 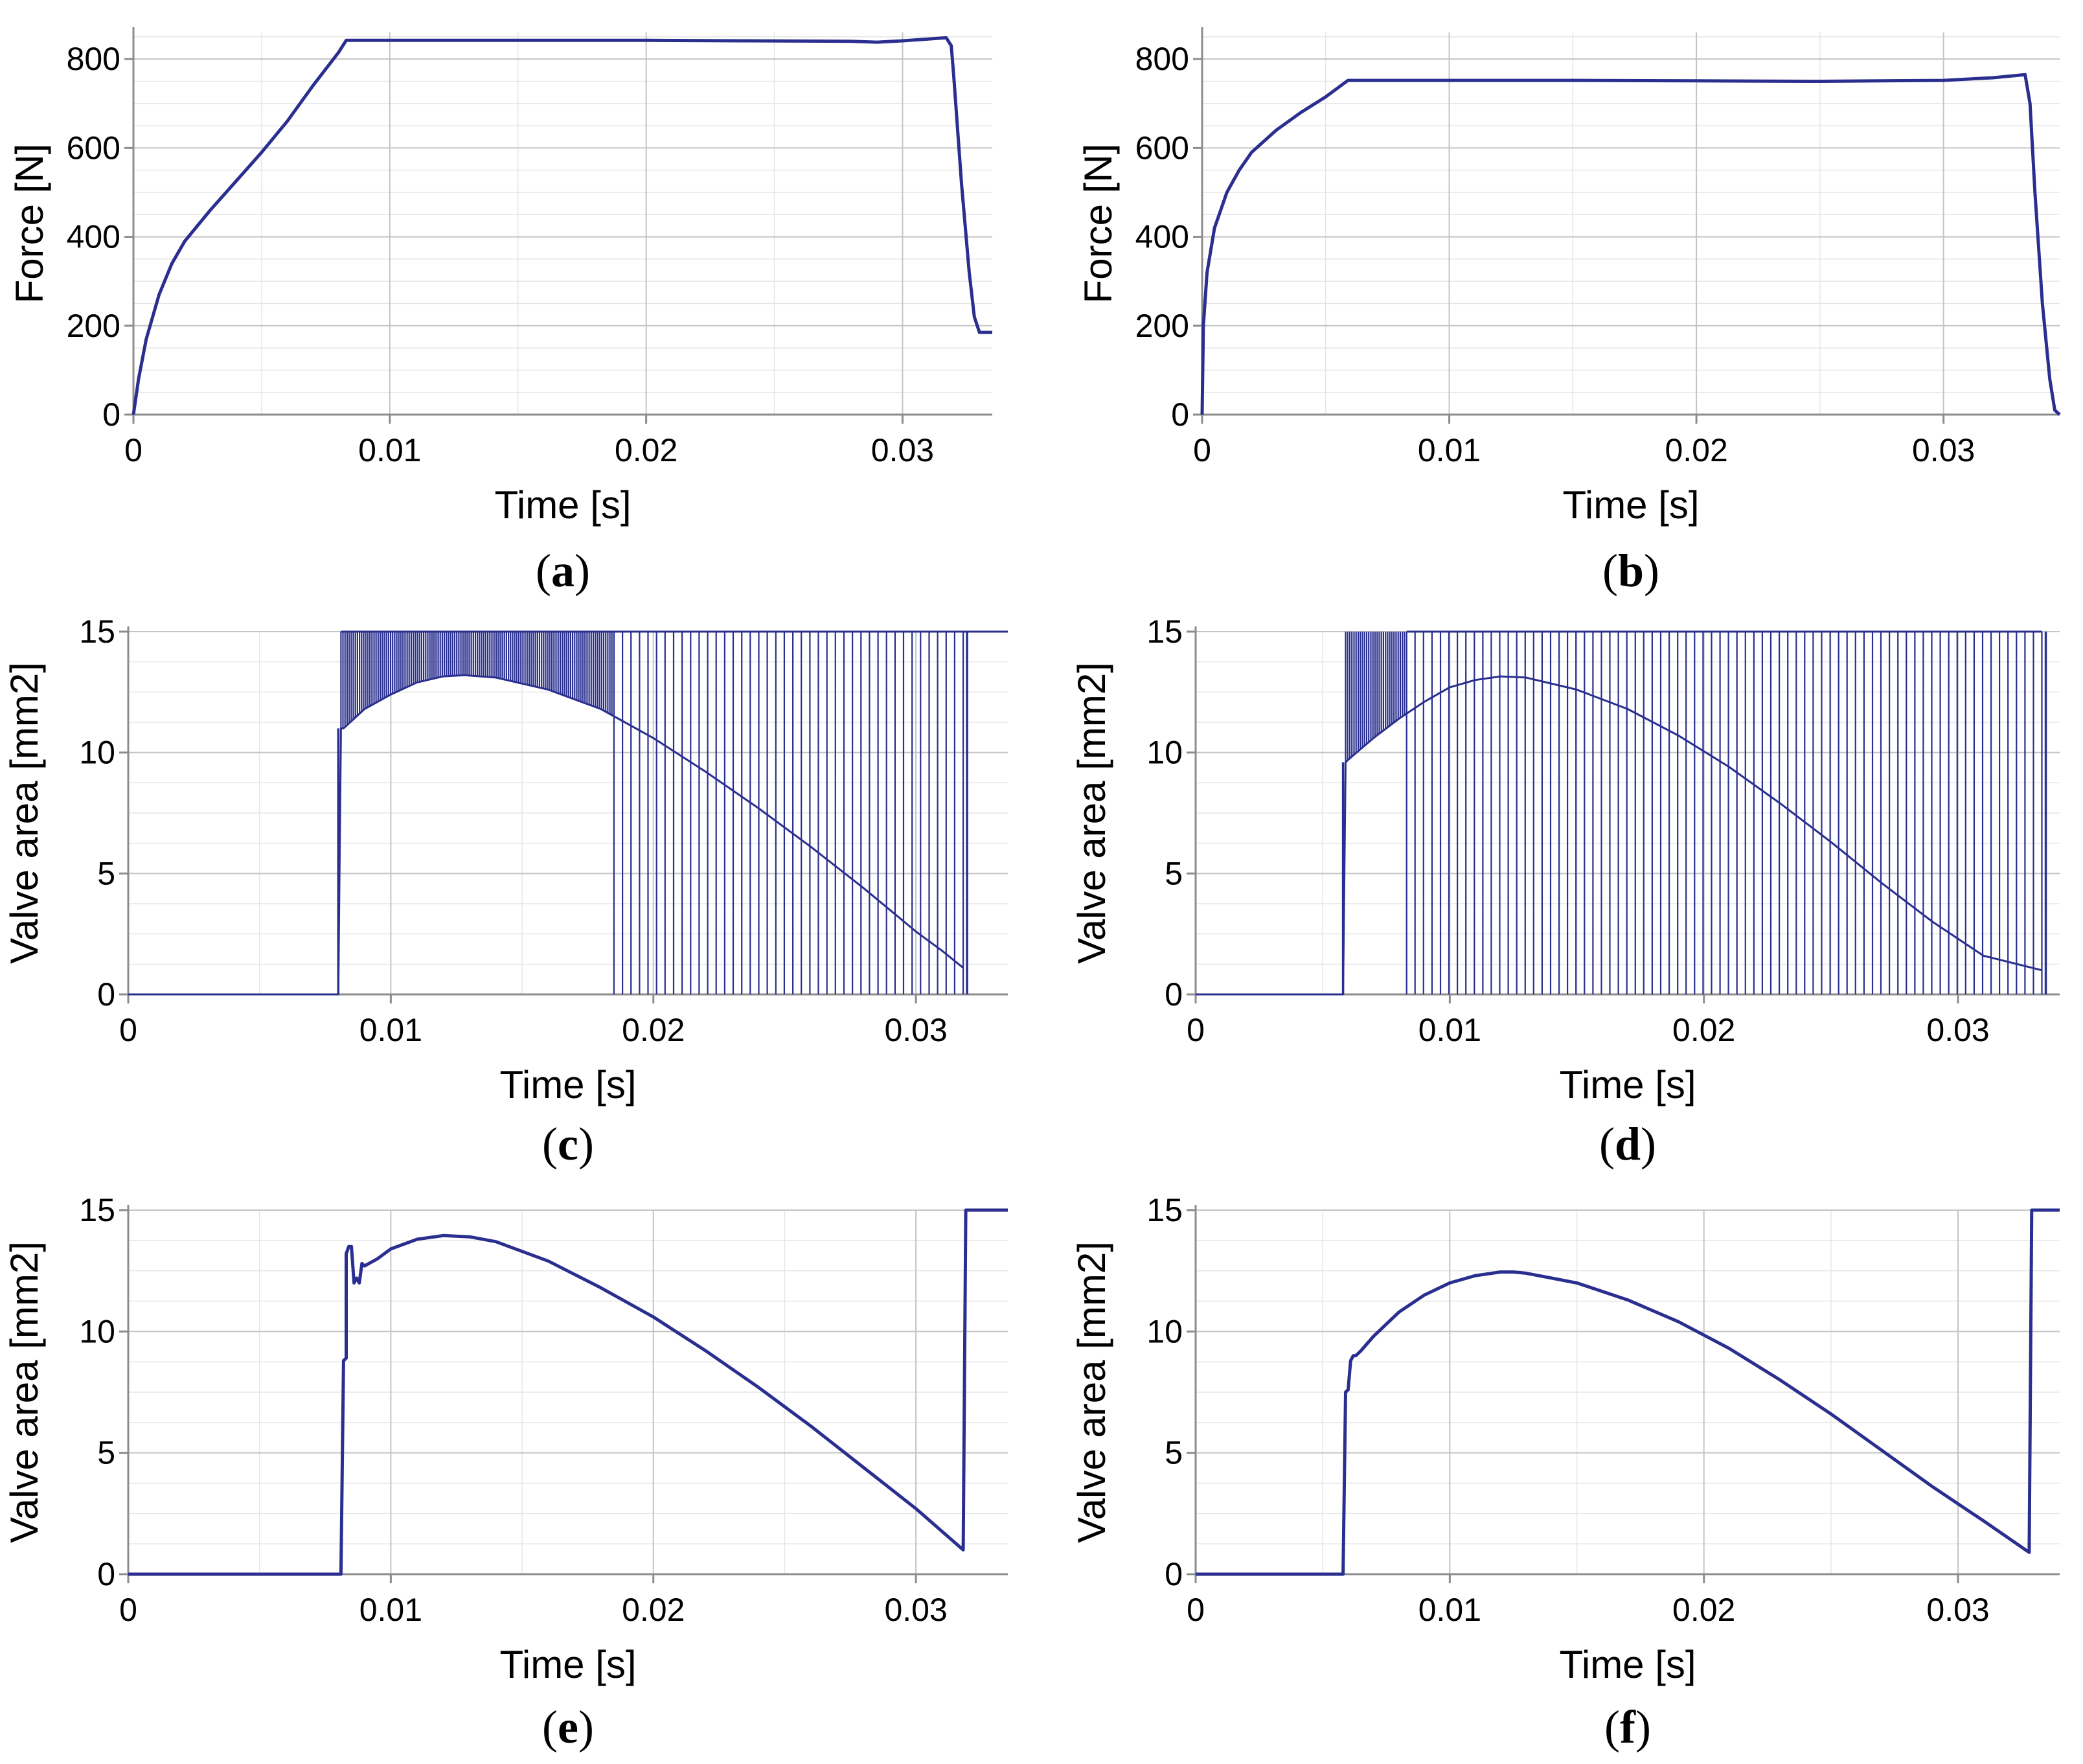 I want to click on panel-label: (f), so click(x=1627, y=1727).